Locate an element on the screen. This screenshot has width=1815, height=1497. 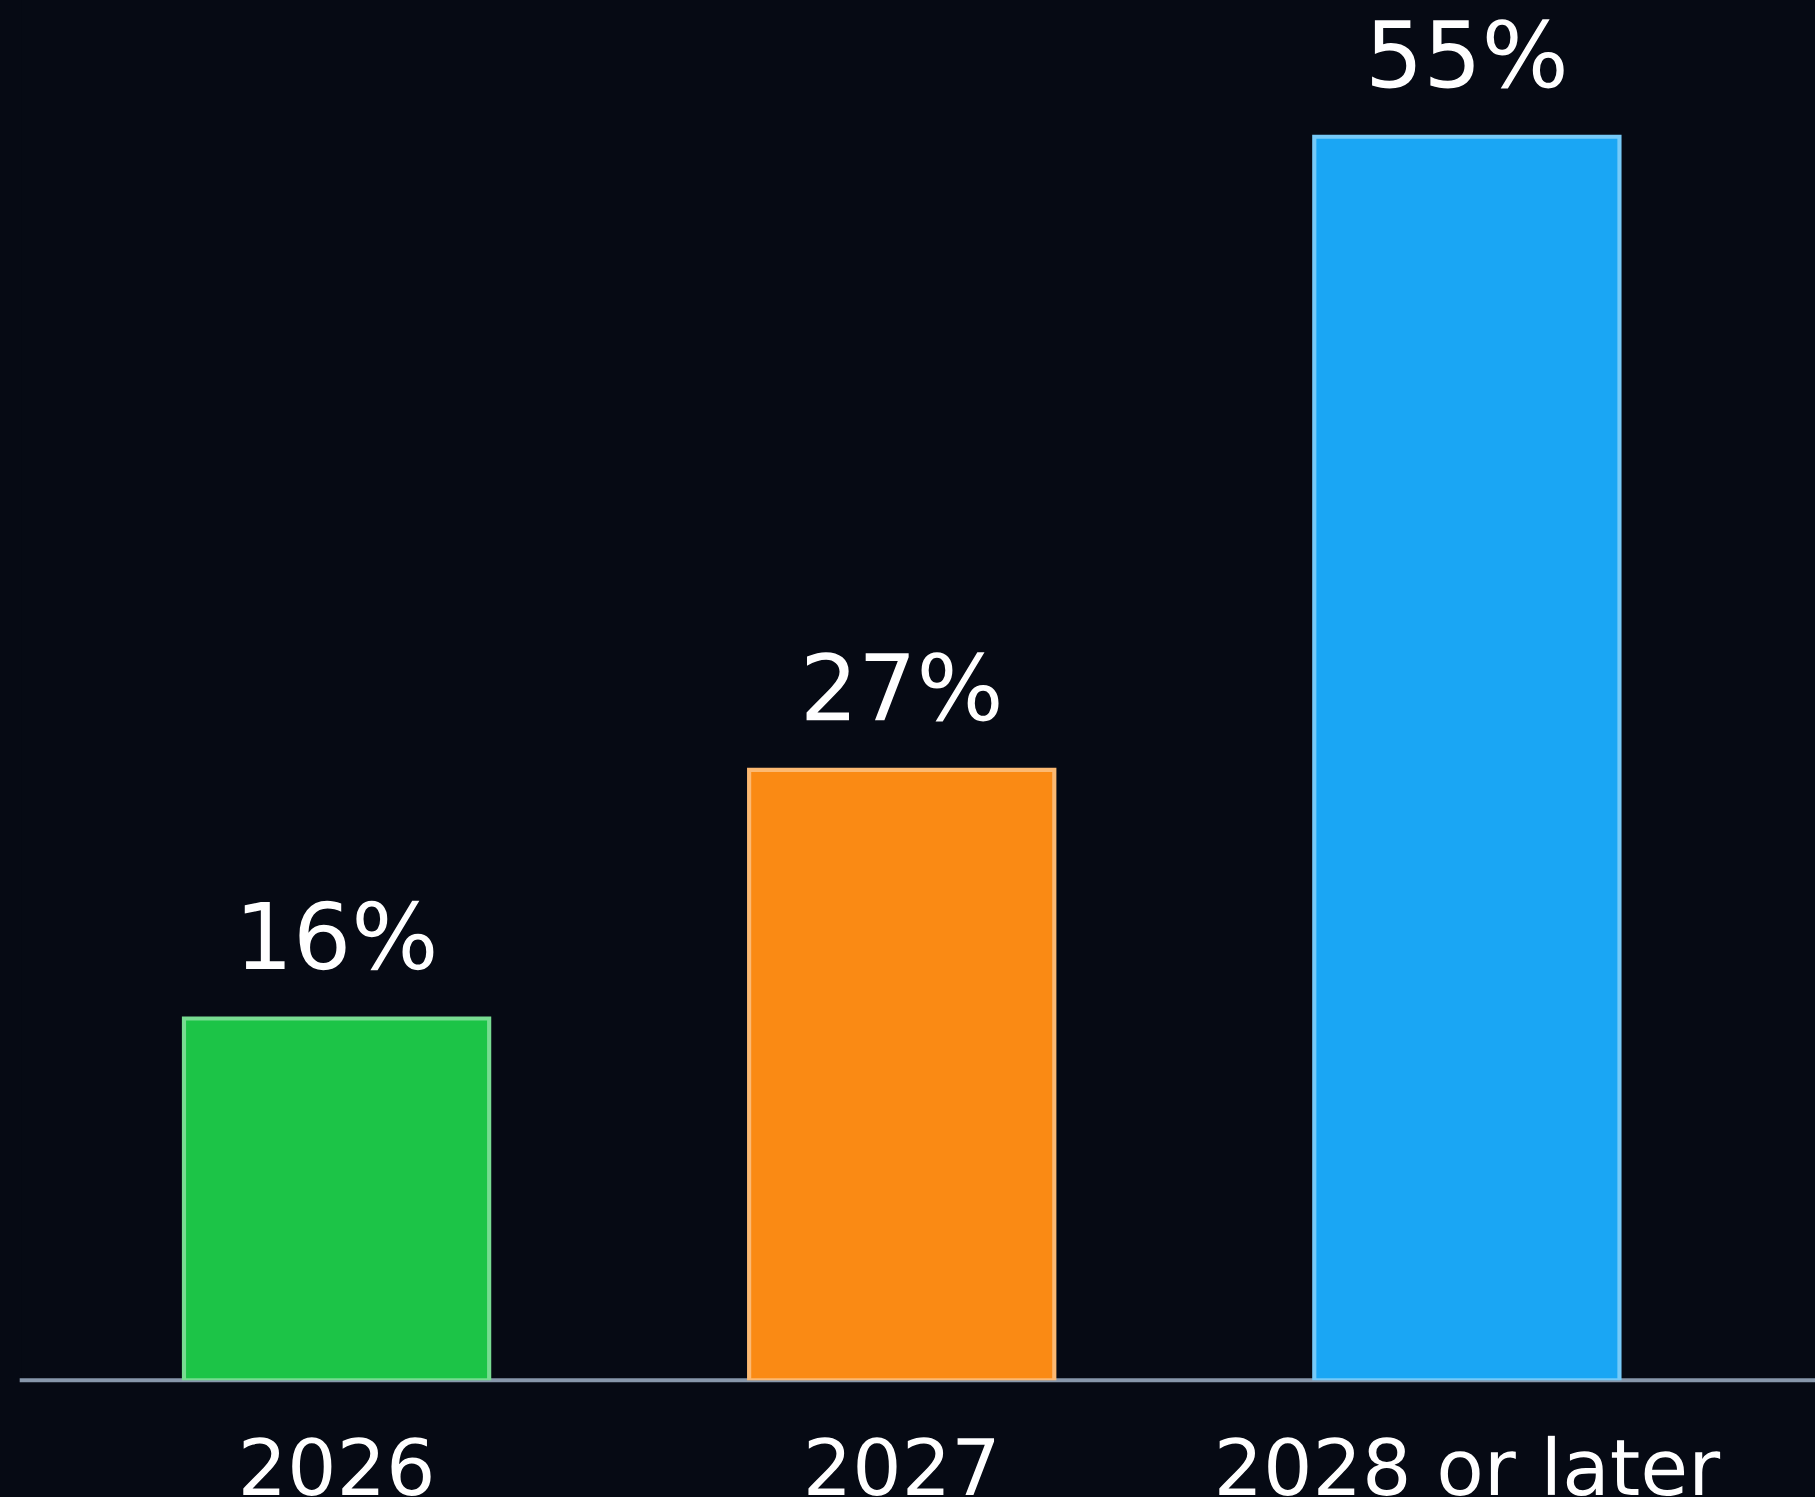
x-tick-label: 2026 is located at coordinates (337, 1466).